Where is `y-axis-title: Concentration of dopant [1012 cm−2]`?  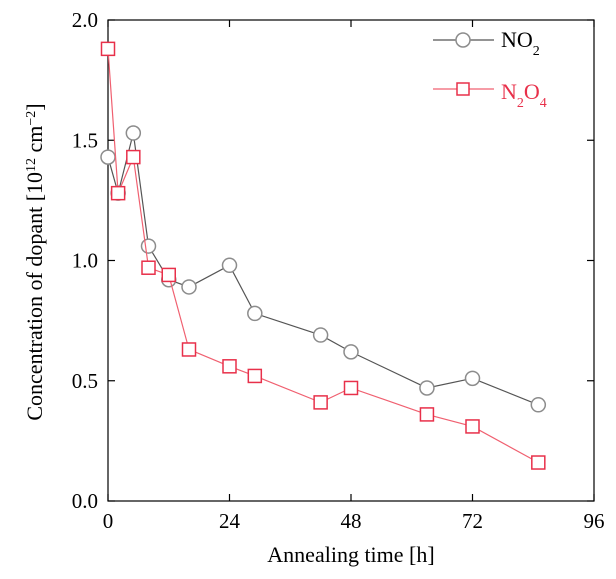 y-axis-title: Concentration of dopant [1012 cm−2] is located at coordinates (34, 261).